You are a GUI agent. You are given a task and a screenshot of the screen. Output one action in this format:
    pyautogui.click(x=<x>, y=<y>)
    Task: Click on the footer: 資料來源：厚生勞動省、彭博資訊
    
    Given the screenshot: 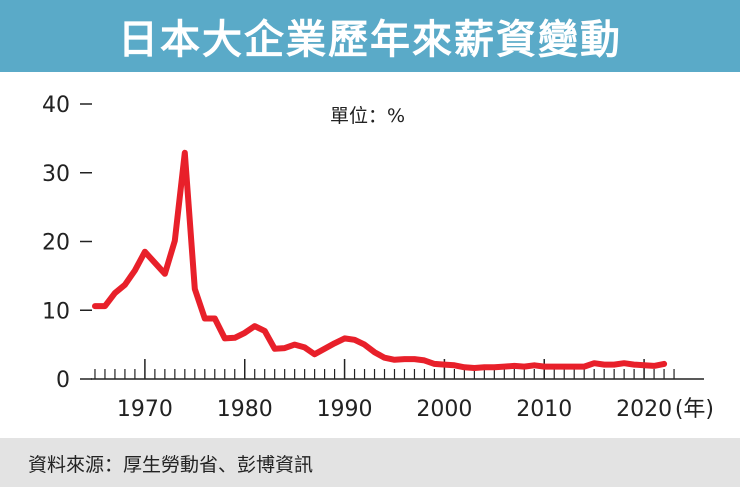 What is the action you would take?
    pyautogui.click(x=370, y=462)
    